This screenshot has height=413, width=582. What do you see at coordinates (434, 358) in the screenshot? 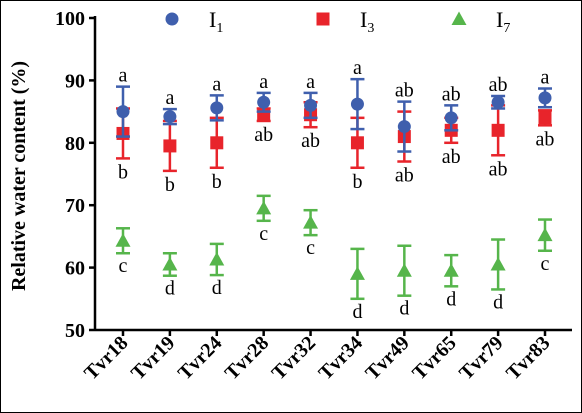
I see `x-tick-label: Tvr65` at bounding box center [434, 358].